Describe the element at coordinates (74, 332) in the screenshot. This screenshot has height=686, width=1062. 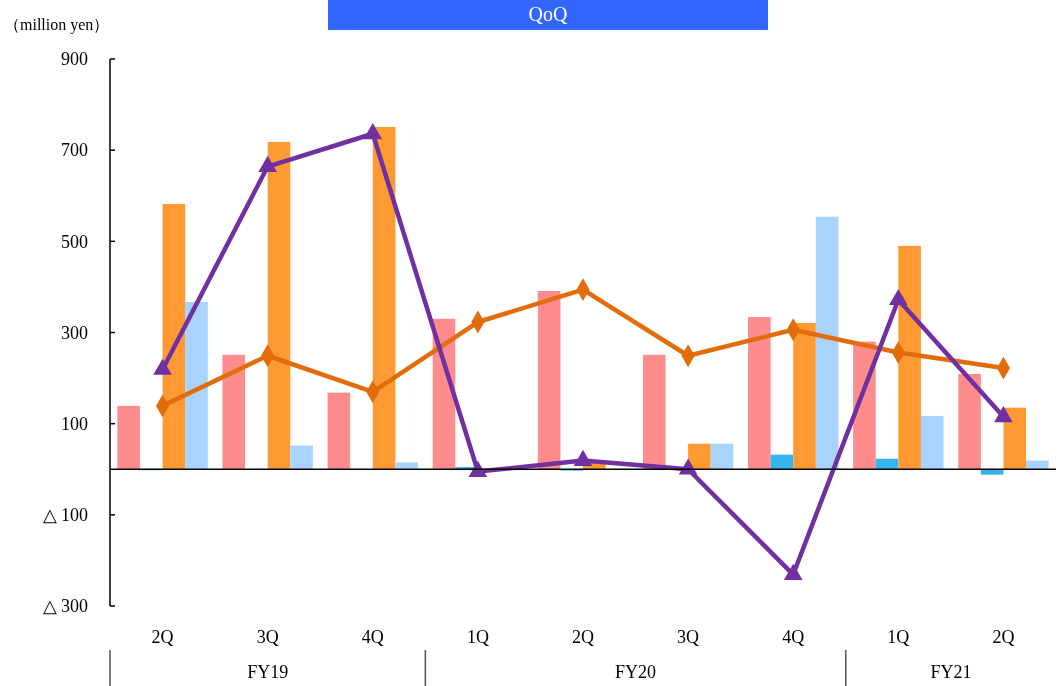
I see `y-tick-label: 300` at that location.